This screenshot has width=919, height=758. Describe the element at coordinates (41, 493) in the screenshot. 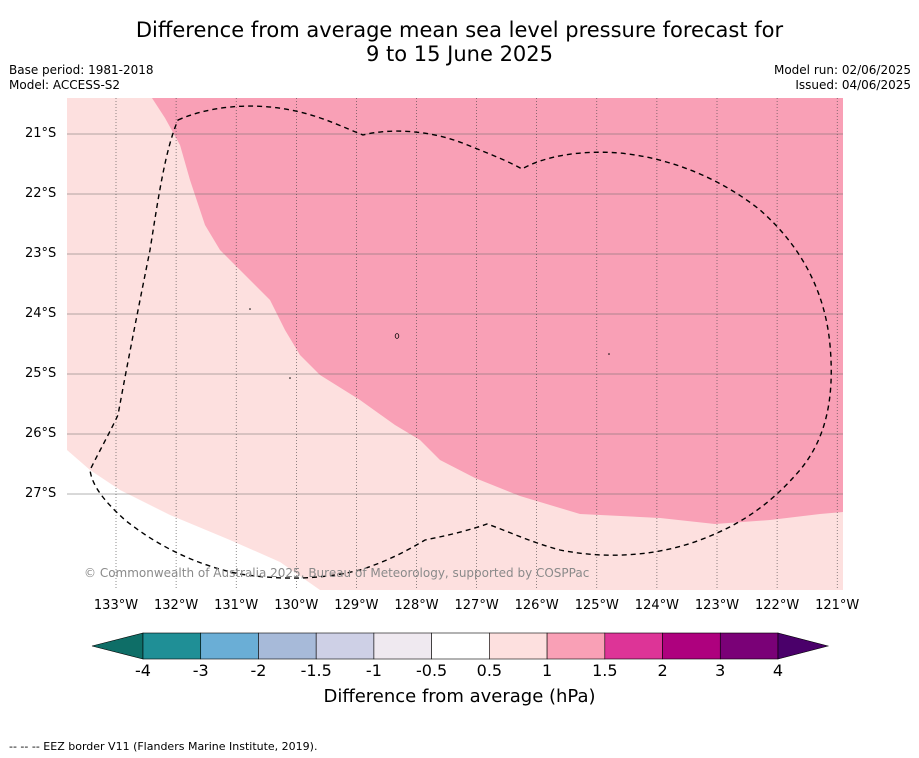

I see `latitude-label: 27°S` at that location.